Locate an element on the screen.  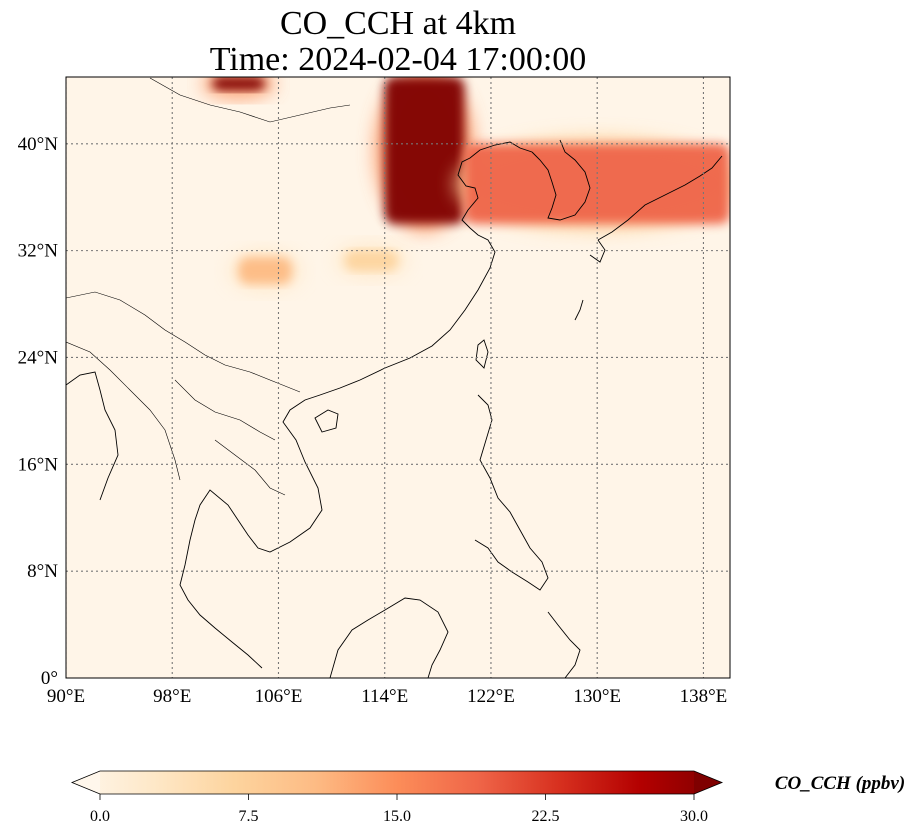
lon-tick-label: 90°E is located at coordinates (66, 696).